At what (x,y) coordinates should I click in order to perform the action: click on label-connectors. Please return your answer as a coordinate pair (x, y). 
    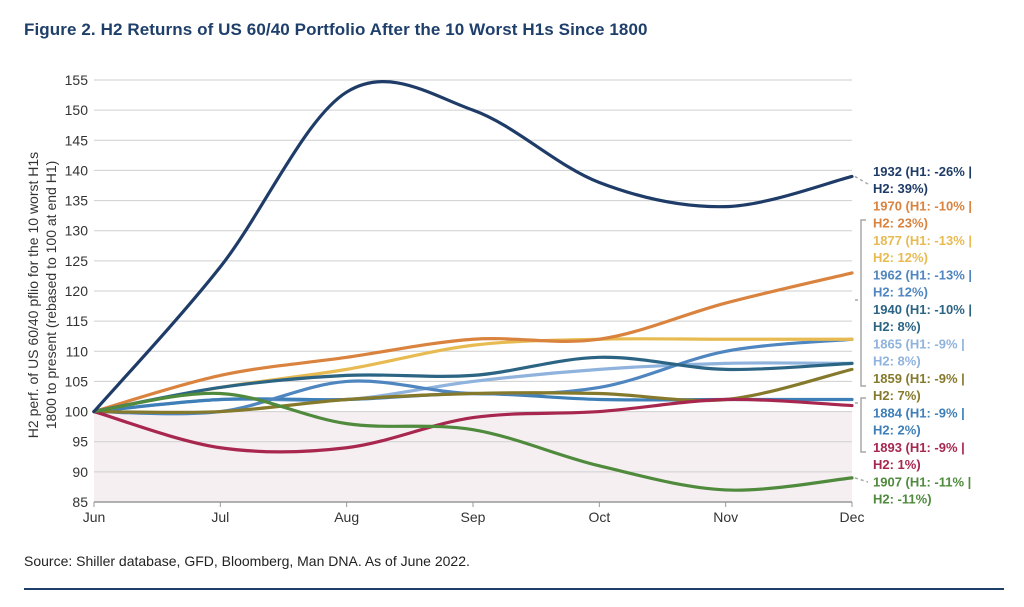
    Looking at the image, I should click on (861, 329).